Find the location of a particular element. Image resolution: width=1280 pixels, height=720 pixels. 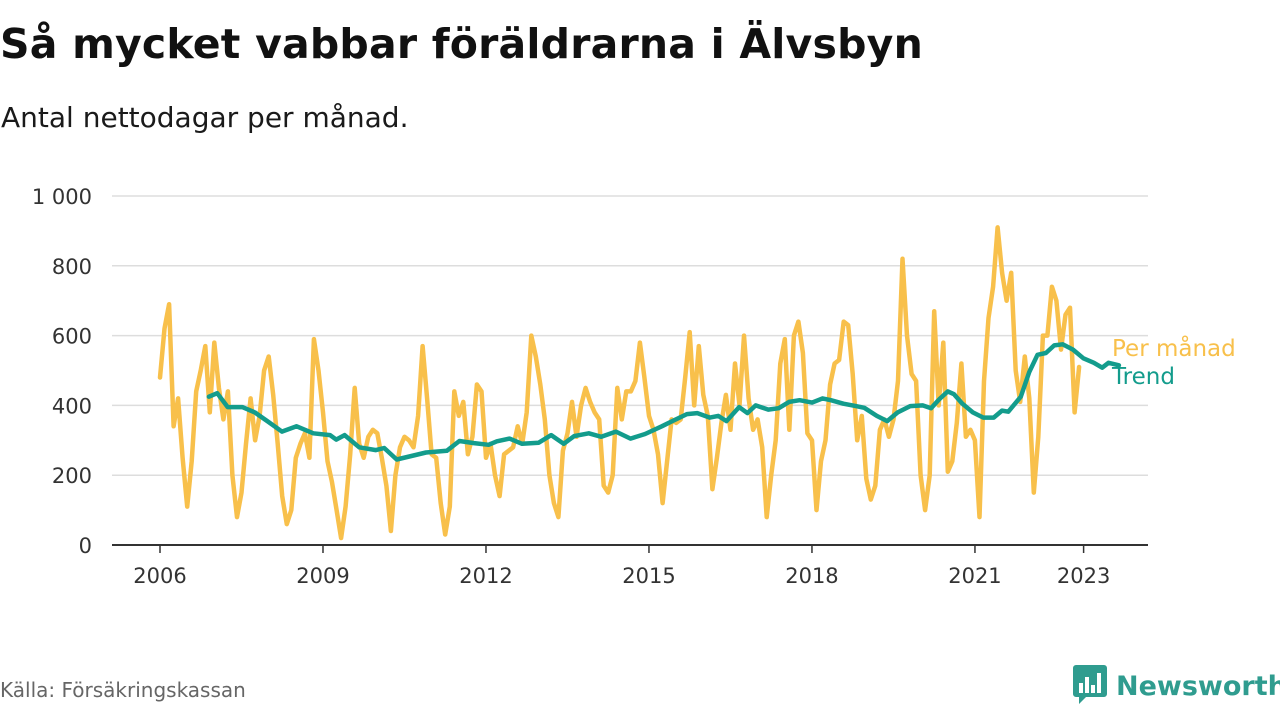

x-tick-label: 2015 is located at coordinates (648, 576).